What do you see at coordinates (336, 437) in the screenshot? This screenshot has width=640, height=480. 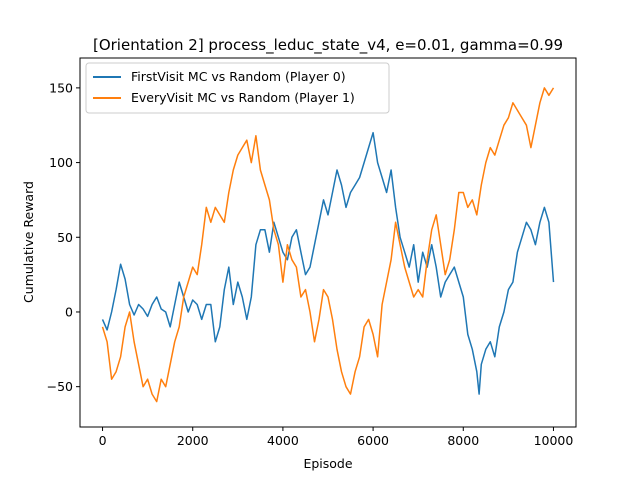 I see `x-axis: 0 2000 4000 6000 8000 10000` at bounding box center [336, 437].